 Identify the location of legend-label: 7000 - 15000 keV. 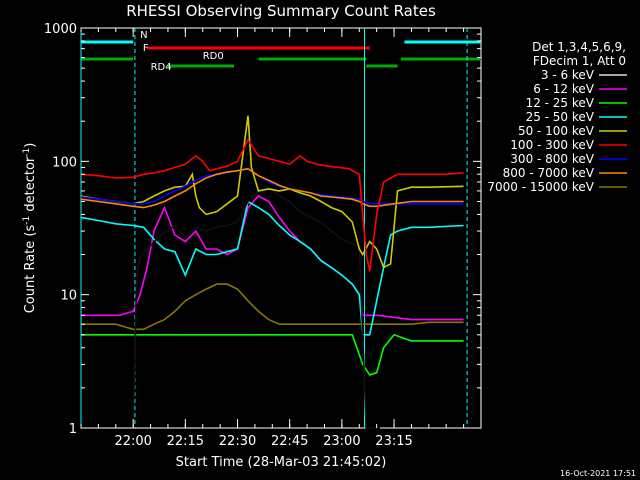
(540, 187).